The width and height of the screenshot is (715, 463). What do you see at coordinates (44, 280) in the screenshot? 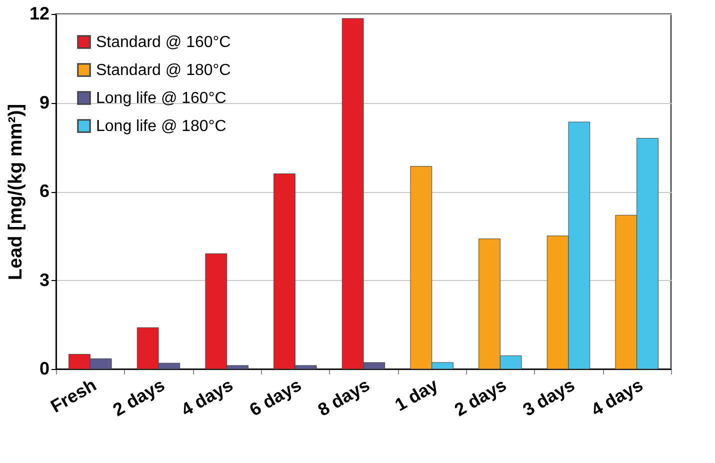
I see `y-tick-label: 3` at bounding box center [44, 280].